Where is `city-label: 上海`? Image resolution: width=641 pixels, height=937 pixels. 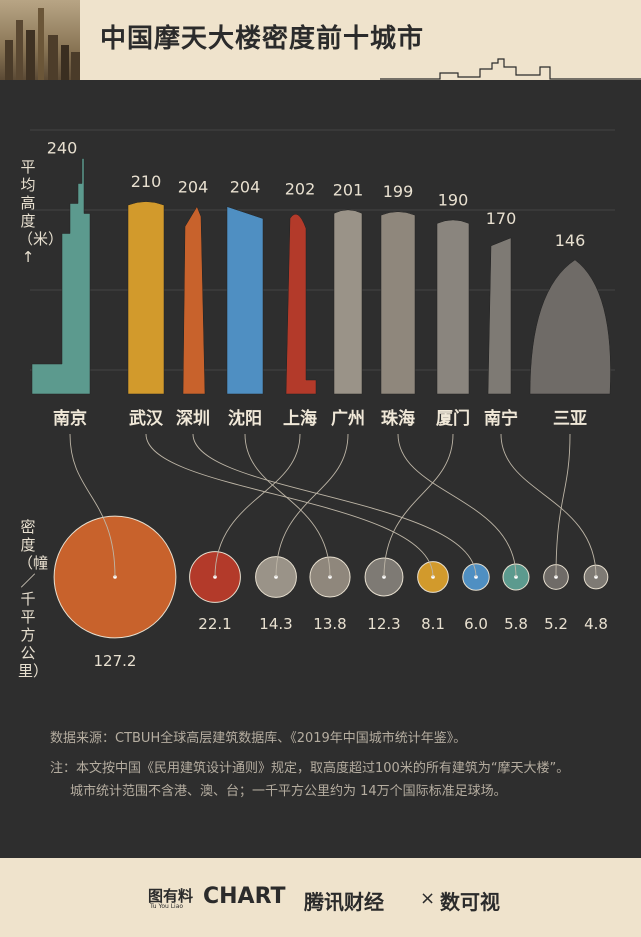 city-label: 上海 is located at coordinates (300, 418).